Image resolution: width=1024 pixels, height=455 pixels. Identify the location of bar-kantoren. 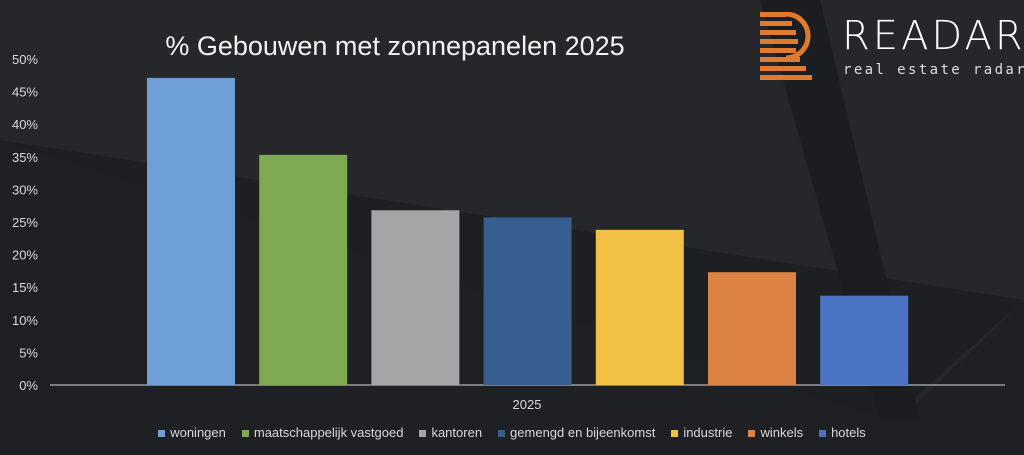
(415, 297).